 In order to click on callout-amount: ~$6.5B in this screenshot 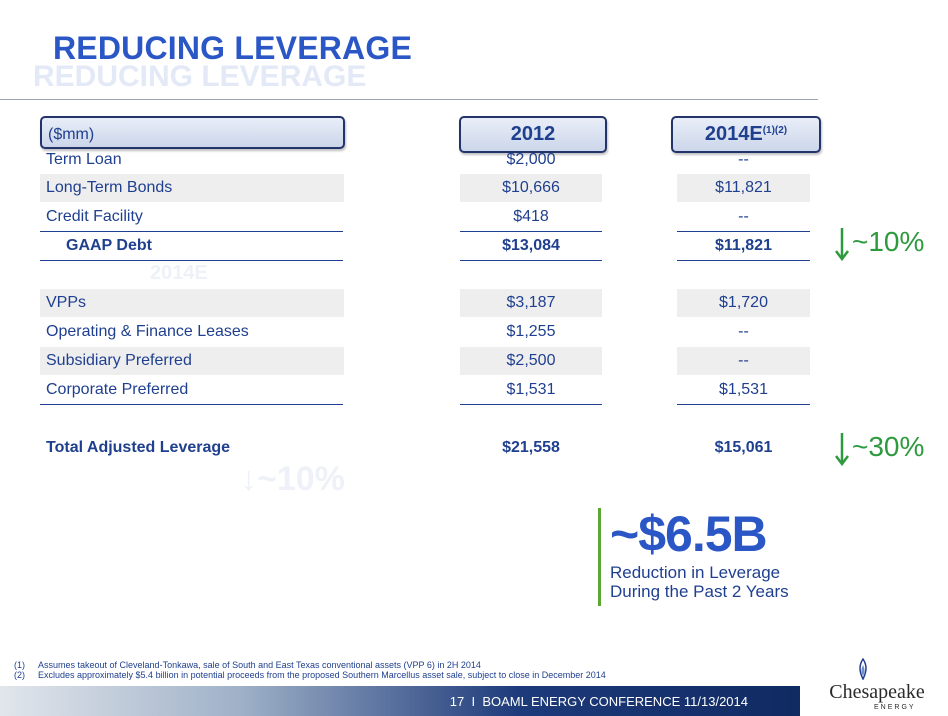, I will do `click(689, 534)`.